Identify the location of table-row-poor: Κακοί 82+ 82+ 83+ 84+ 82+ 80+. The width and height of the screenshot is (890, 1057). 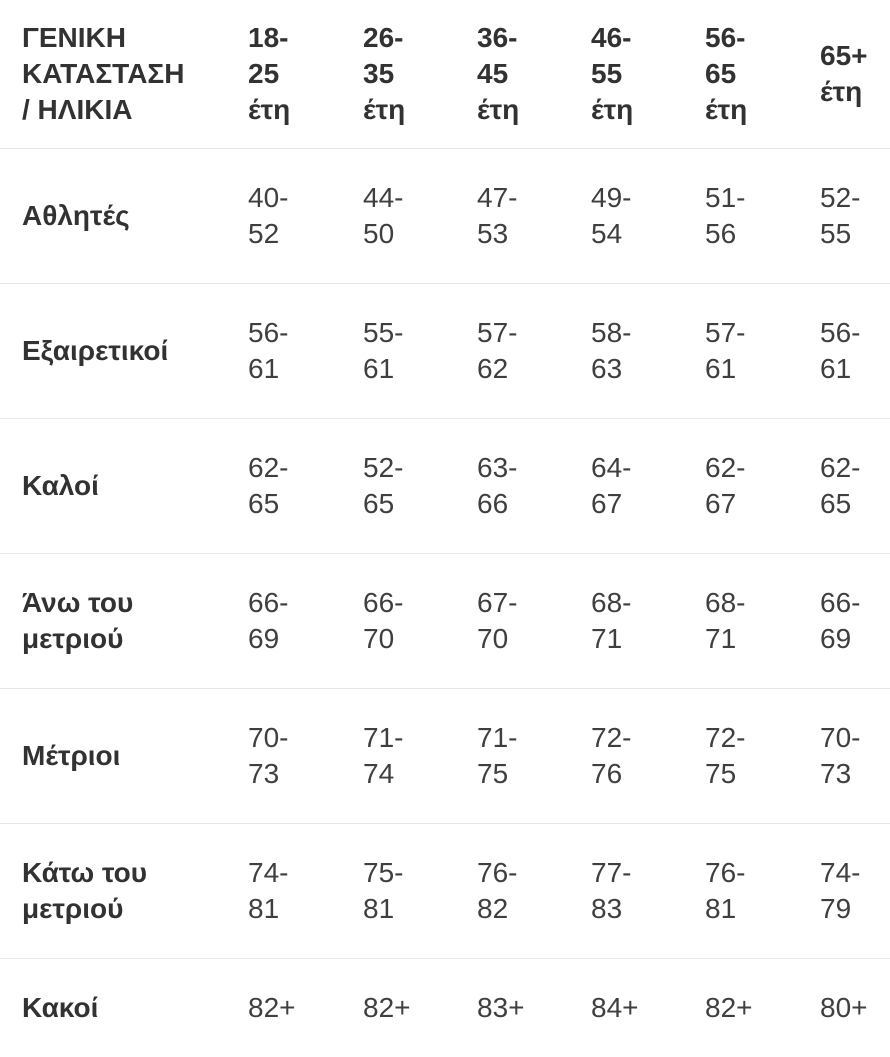
(445, 1008).